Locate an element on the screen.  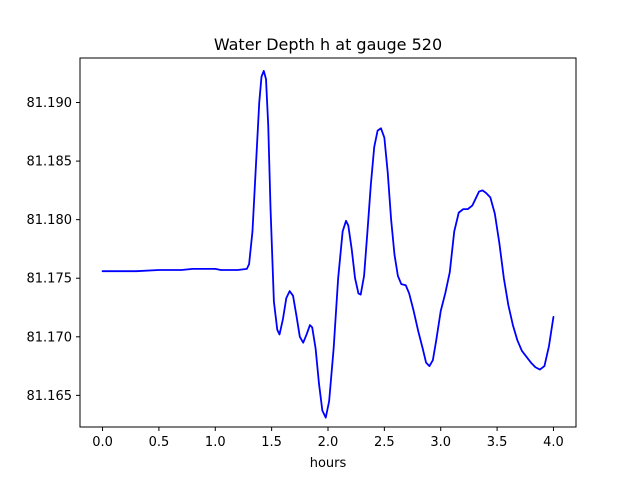
y-tick-label: 81.190 is located at coordinates (50, 103).